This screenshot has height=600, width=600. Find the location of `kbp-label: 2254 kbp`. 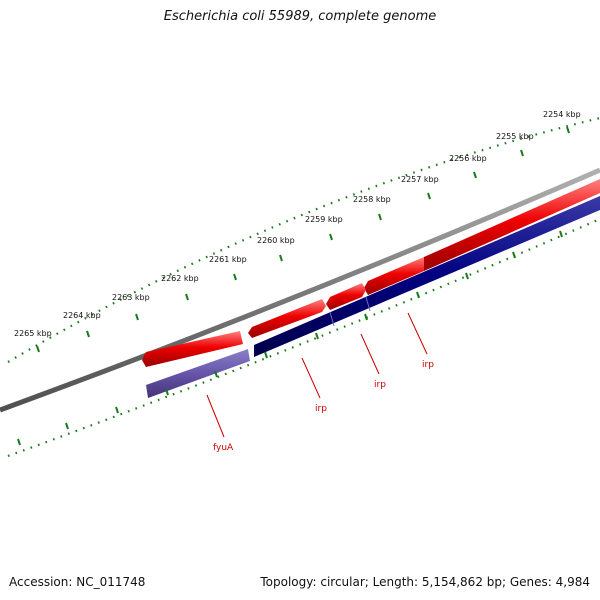

kbp-label: 2254 kbp is located at coordinates (562, 114).